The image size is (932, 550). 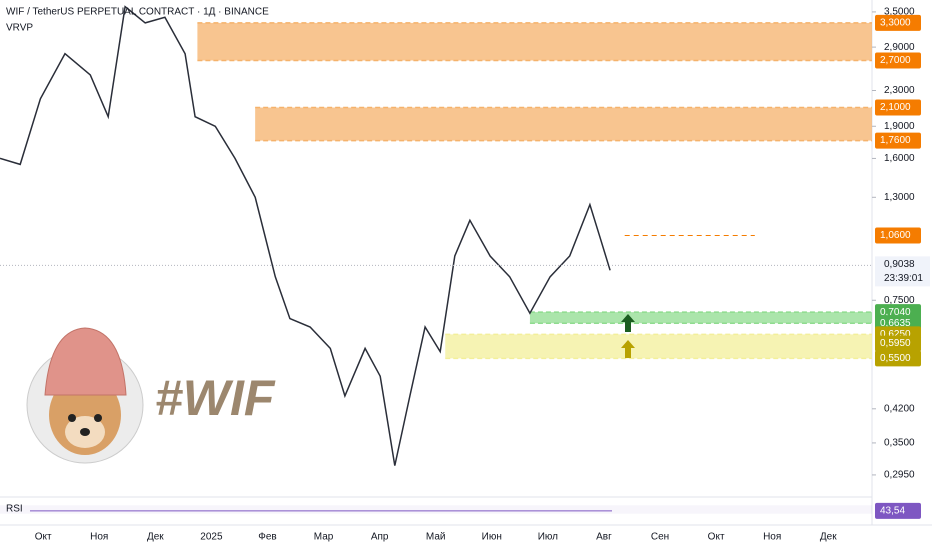 What do you see at coordinates (895, 323) in the screenshot?
I see `price-label: 0,6635` at bounding box center [895, 323].